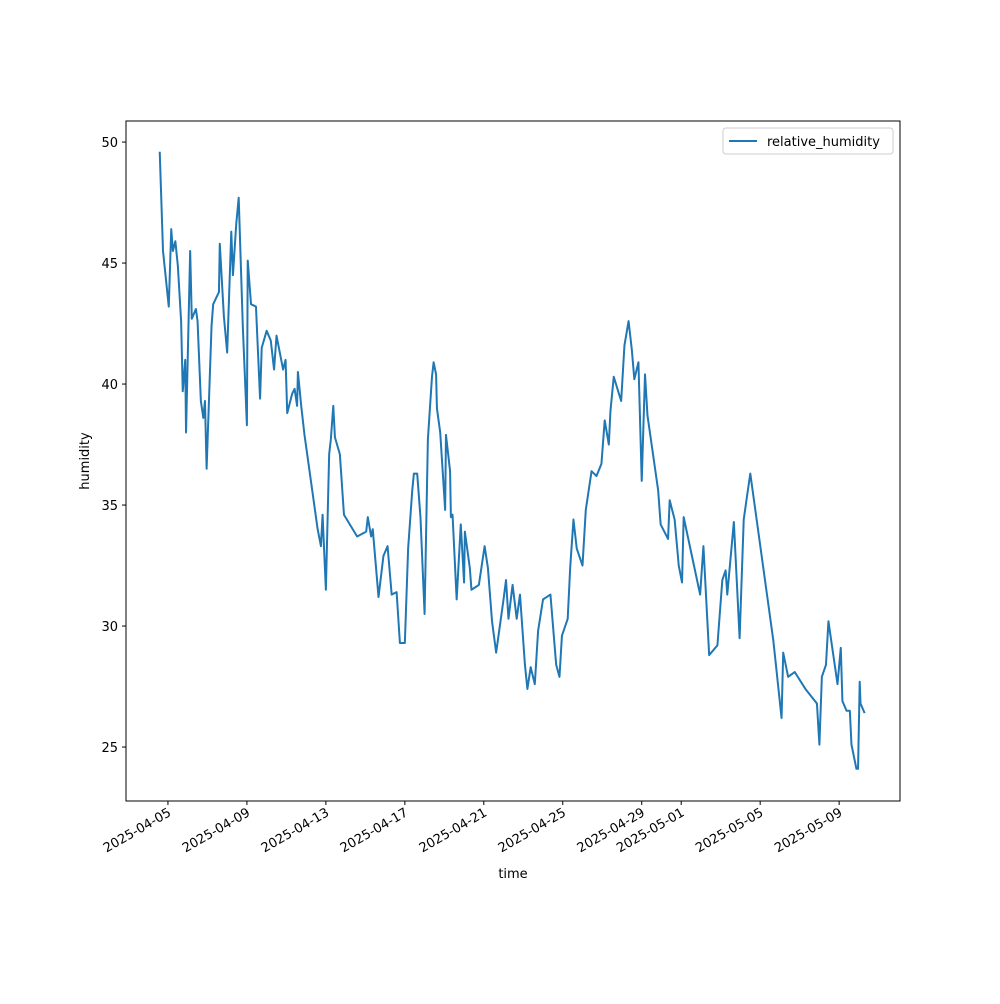 Image resolution: width=1000 pixels, height=1004 pixels. I want to click on y-tick-label: 50, so click(109, 143).